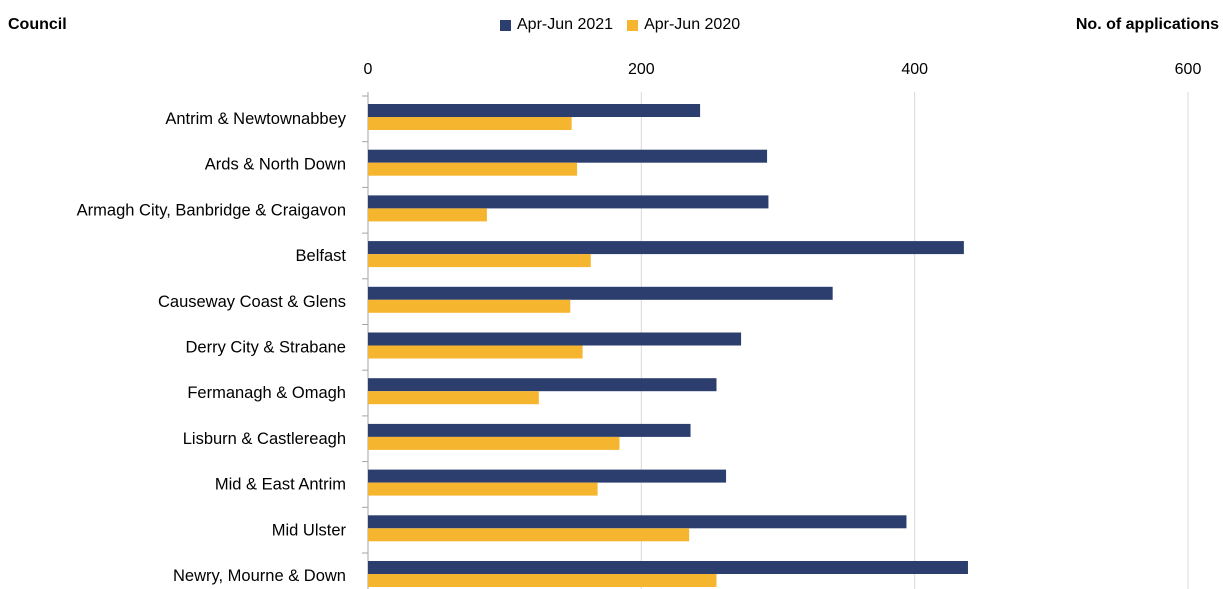 The image size is (1223, 589). Describe the element at coordinates (783, 69) in the screenshot. I see `x-tick-labels: 0 200 400 600` at that location.